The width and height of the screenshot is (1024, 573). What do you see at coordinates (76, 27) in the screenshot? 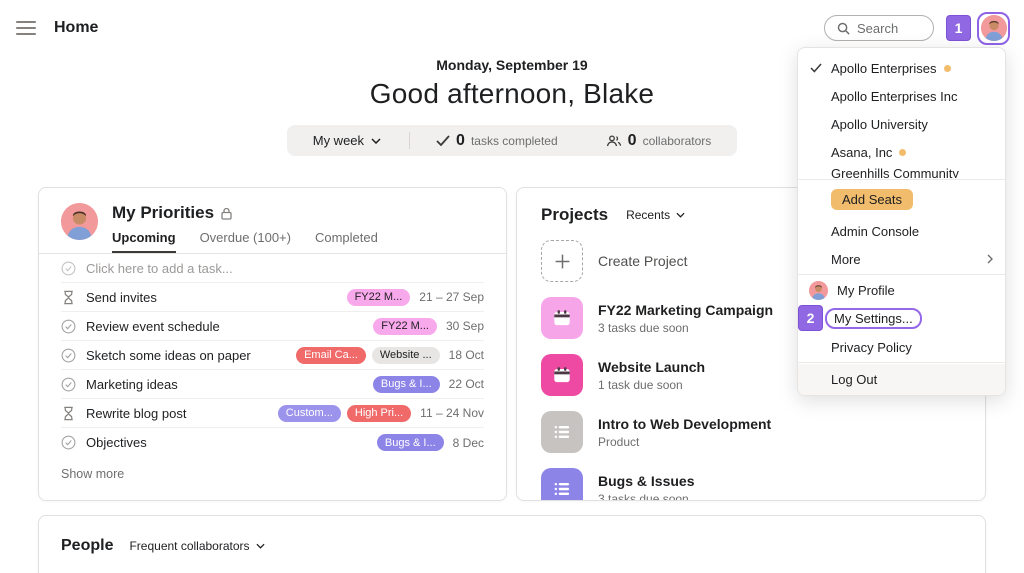
I see `page-title: Home` at bounding box center [76, 27].